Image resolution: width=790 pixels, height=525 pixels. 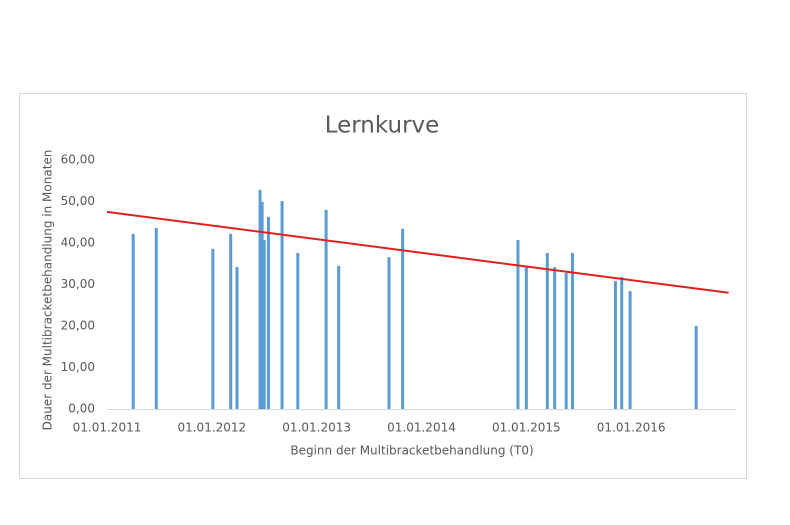 What do you see at coordinates (211, 428) in the screenshot?
I see `x-tick-label: 01.01.2012` at bounding box center [211, 428].